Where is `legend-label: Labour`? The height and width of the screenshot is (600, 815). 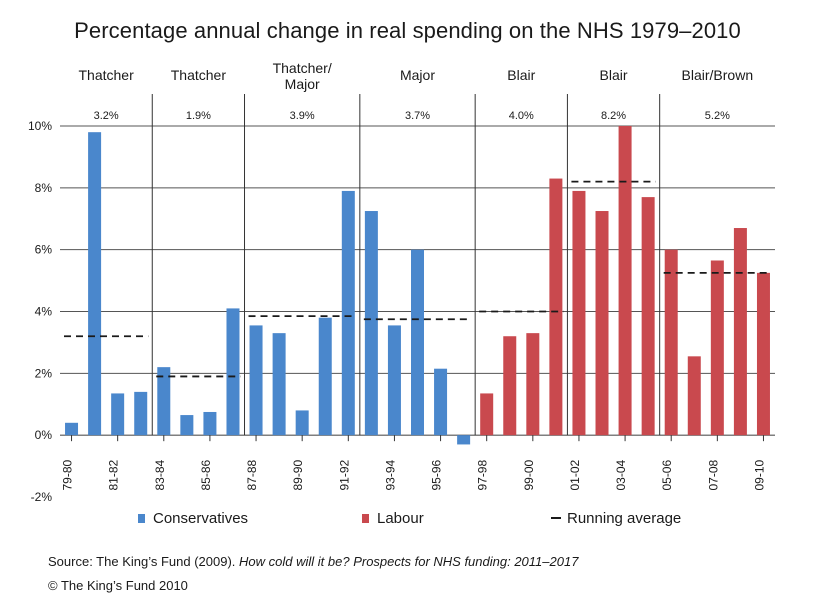
legend-label: Labour is located at coordinates (400, 518).